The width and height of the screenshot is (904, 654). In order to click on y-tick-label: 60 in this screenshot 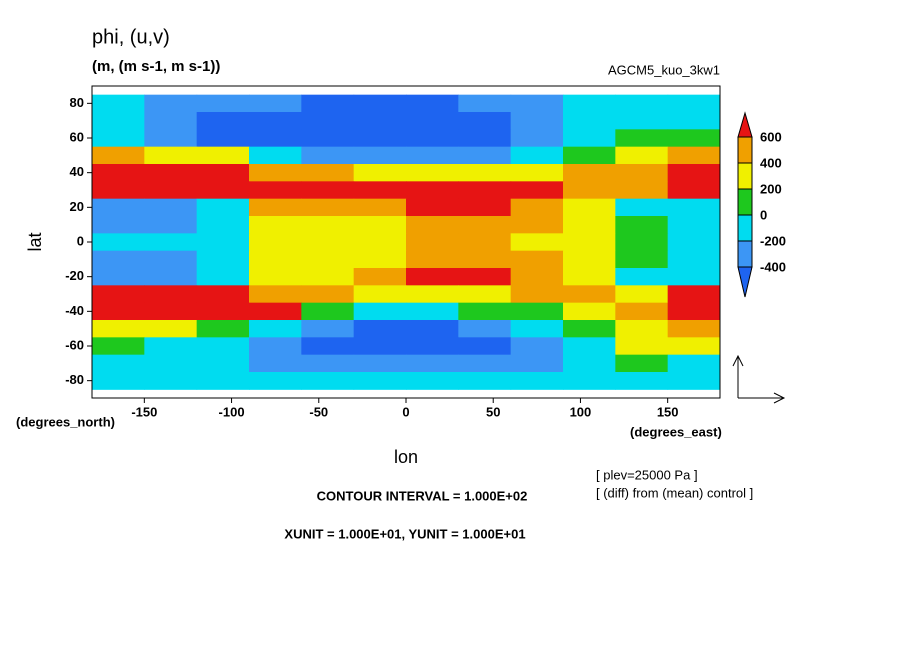, I will do `click(77, 136)`.